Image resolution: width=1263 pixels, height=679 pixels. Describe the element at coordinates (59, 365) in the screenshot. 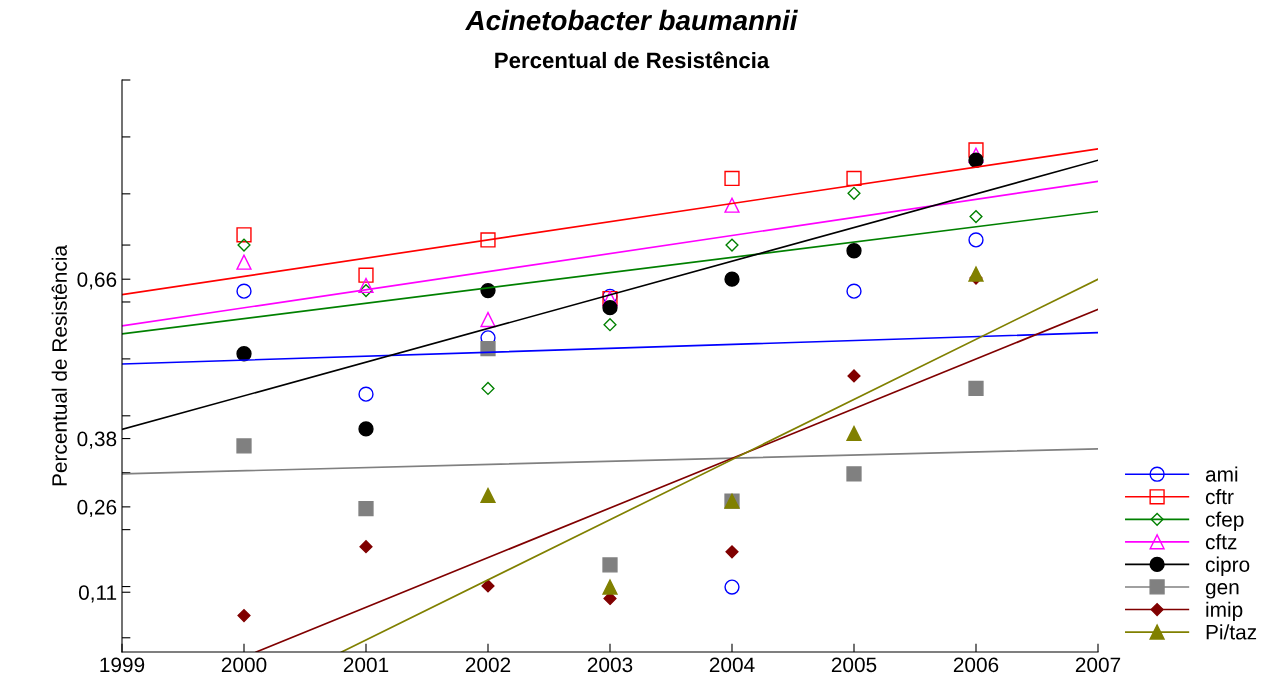

I see `y-axis-title: Percentual de Resistência` at that location.